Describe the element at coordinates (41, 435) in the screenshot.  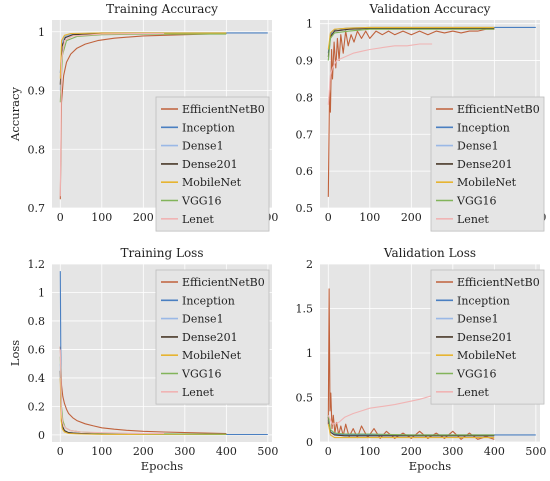
I see `y-tick-label: 0` at that location.